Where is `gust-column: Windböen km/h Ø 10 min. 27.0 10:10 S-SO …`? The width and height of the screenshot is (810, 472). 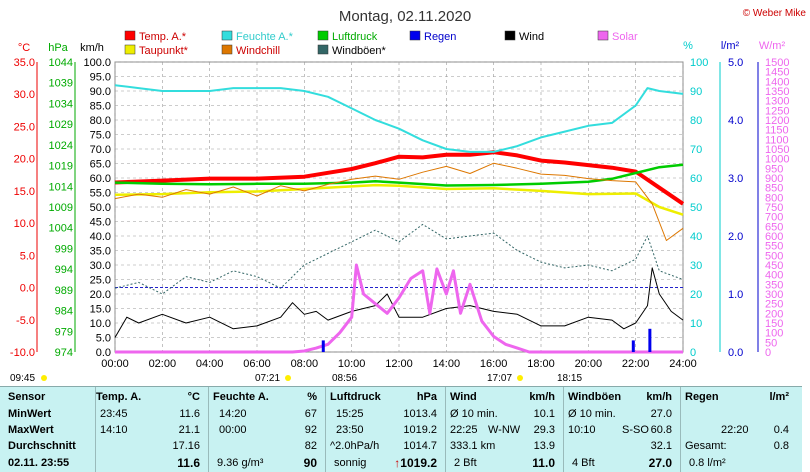
gust-column: Windböen km/h Ø 10 min. 27.0 10:10 S-SO … is located at coordinates (619, 429).